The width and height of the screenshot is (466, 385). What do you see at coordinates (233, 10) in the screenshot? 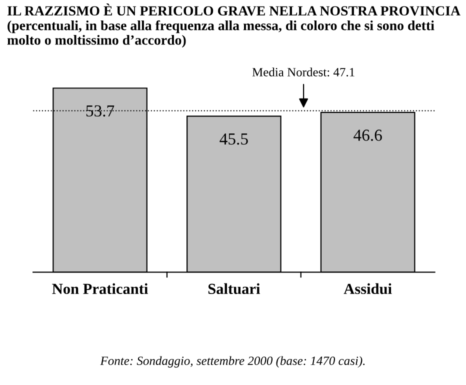
I see `chart-title: IL RAZZISMO È UN PERICOLO GRAVE NELLA NOSTRA PROVINCIA` at bounding box center [233, 10].